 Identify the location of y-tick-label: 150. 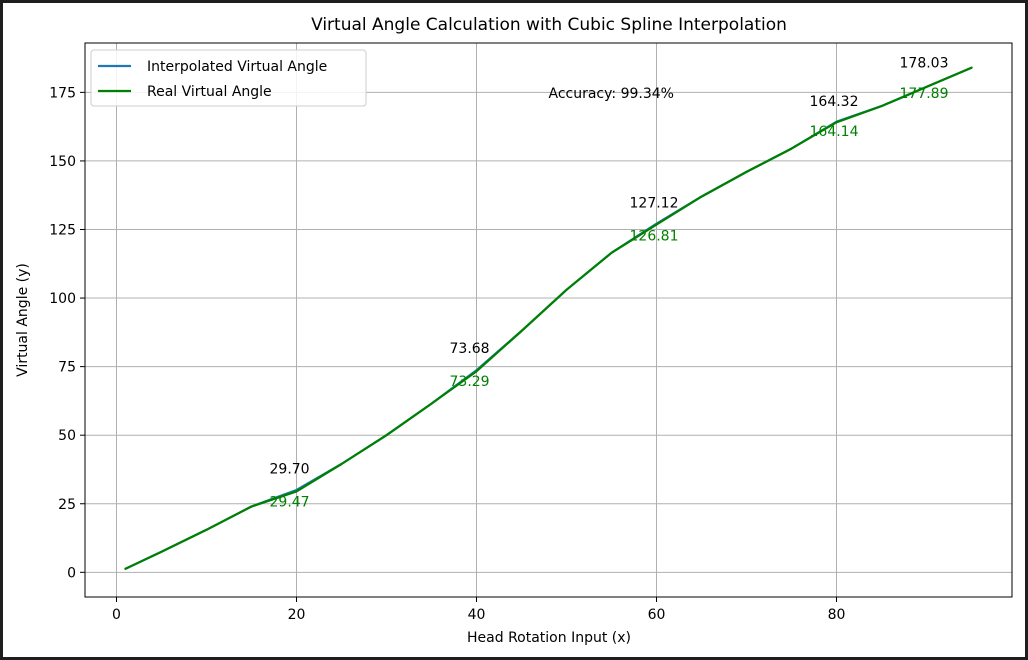
(62, 162).